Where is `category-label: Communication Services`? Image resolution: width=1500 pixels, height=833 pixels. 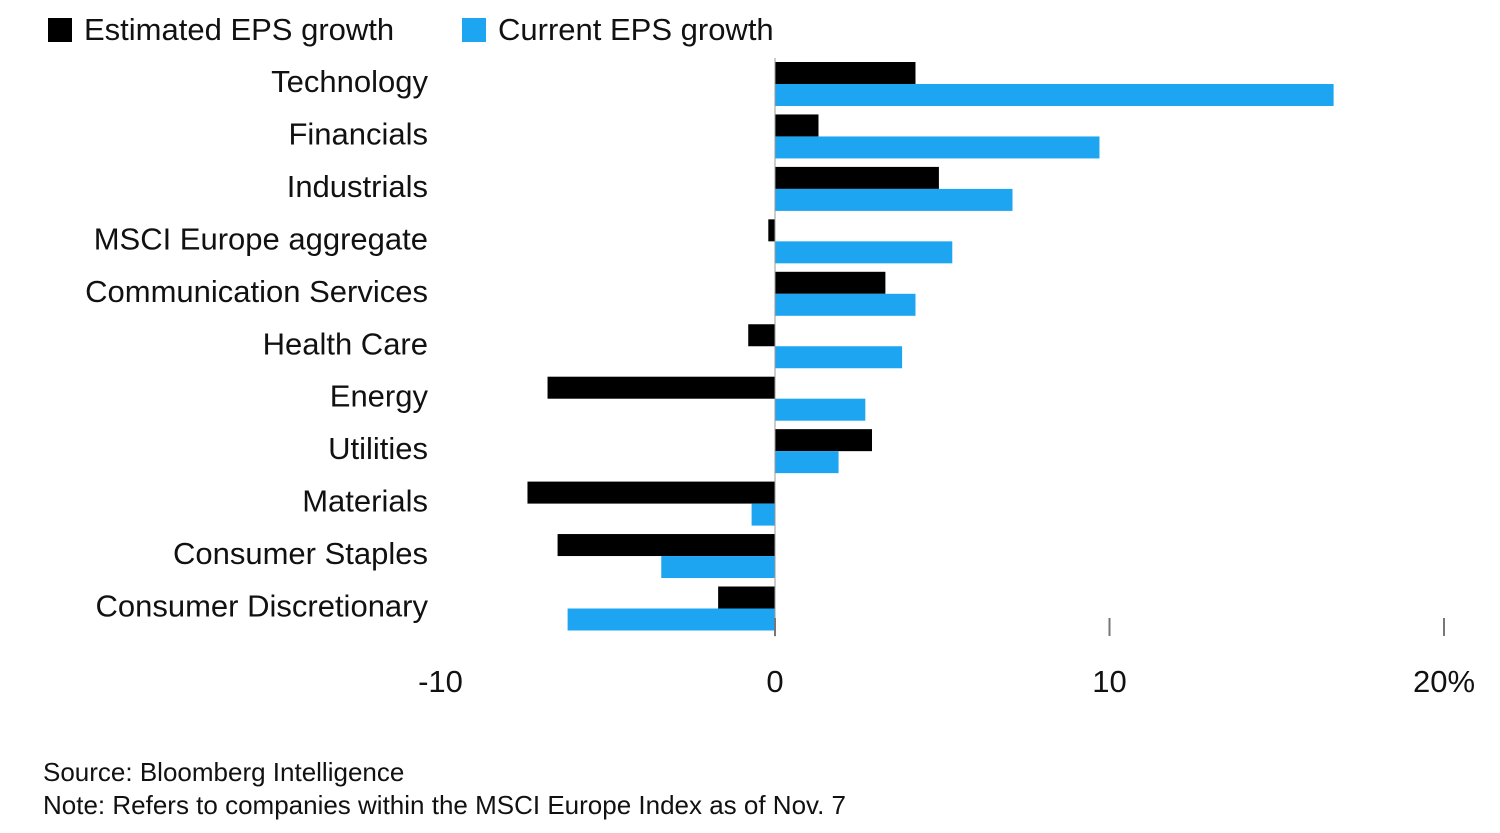 category-label: Communication Services is located at coordinates (256, 291).